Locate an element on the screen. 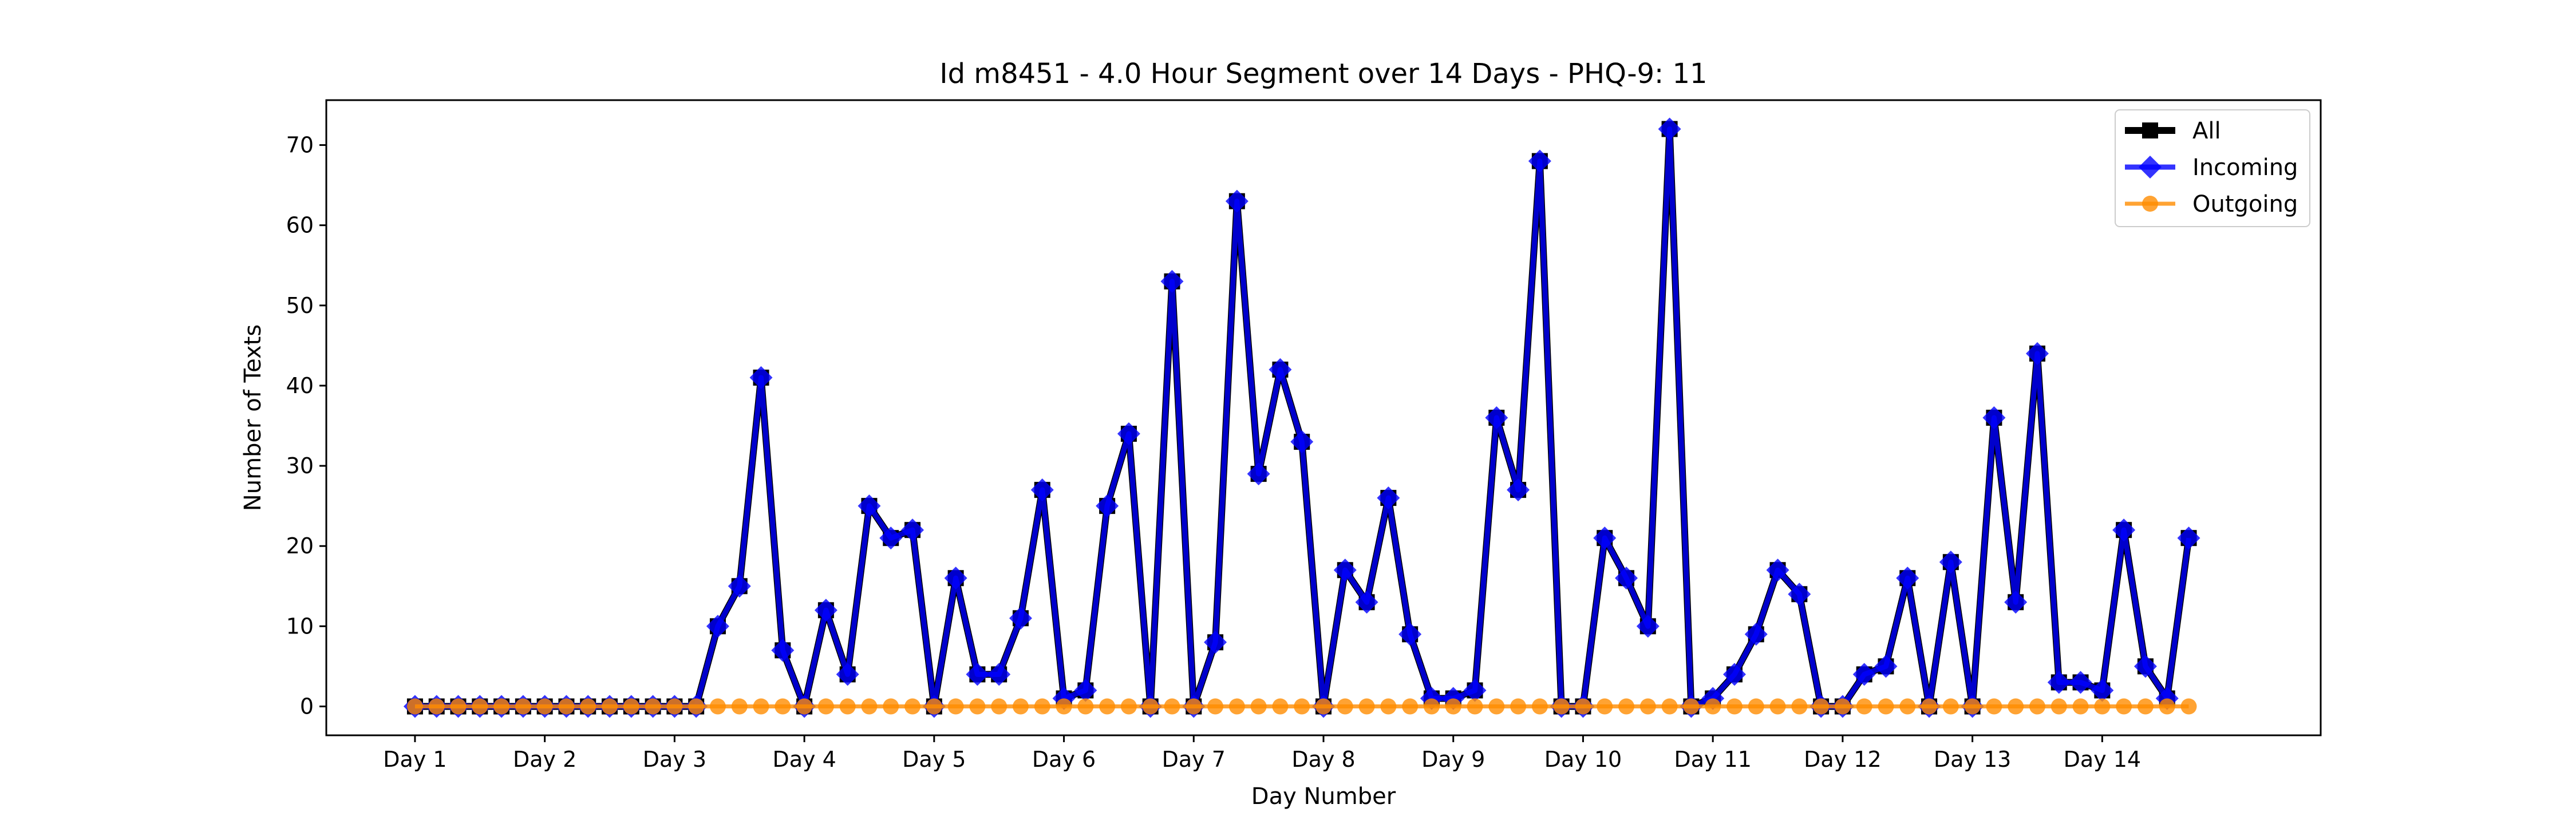 The height and width of the screenshot is (824, 2576). x-tick-label: Day 5 is located at coordinates (934, 759).